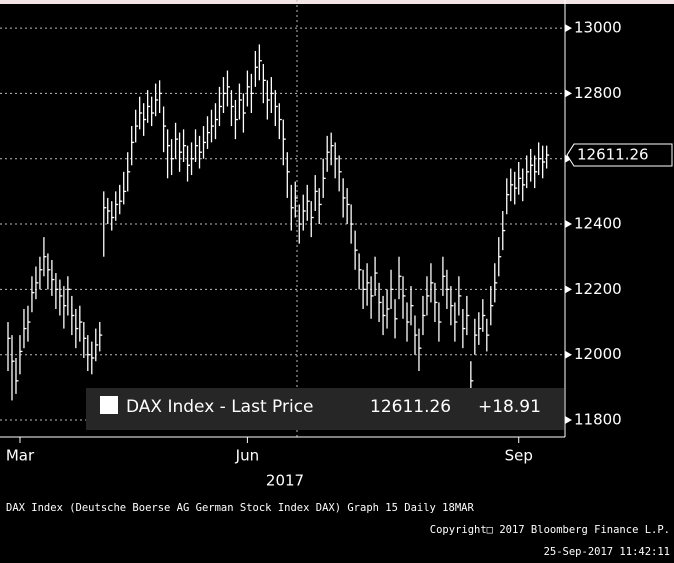  I want to click on x-tick-label: Mar, so click(20, 456).